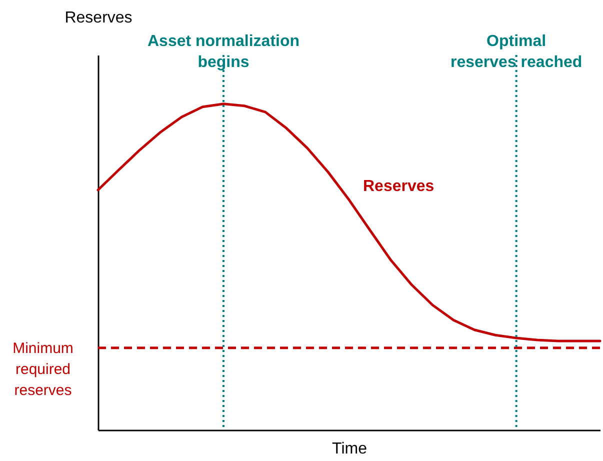 Image resolution: width=603 pixels, height=461 pixels. Describe the element at coordinates (350, 449) in the screenshot. I see `x-axis-title: Time` at that location.